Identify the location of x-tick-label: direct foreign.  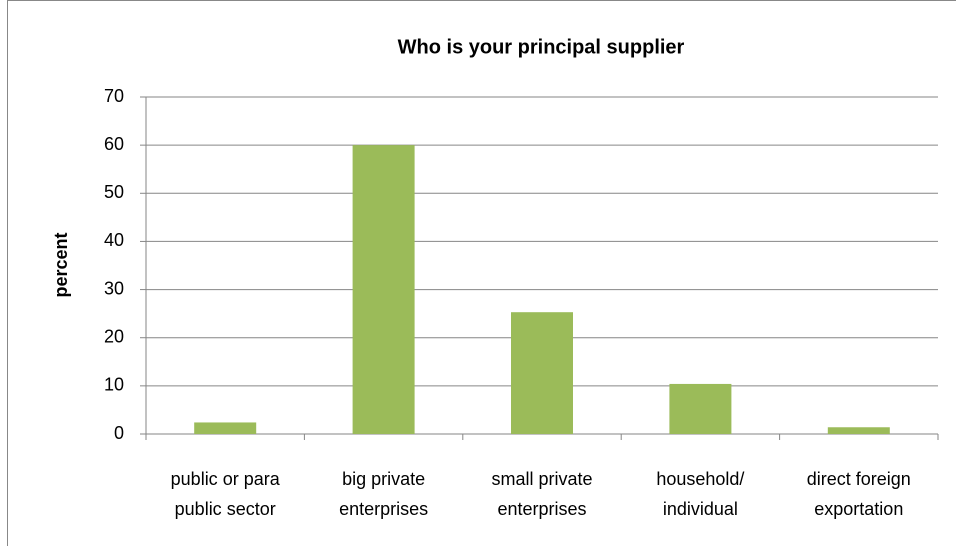
(859, 479).